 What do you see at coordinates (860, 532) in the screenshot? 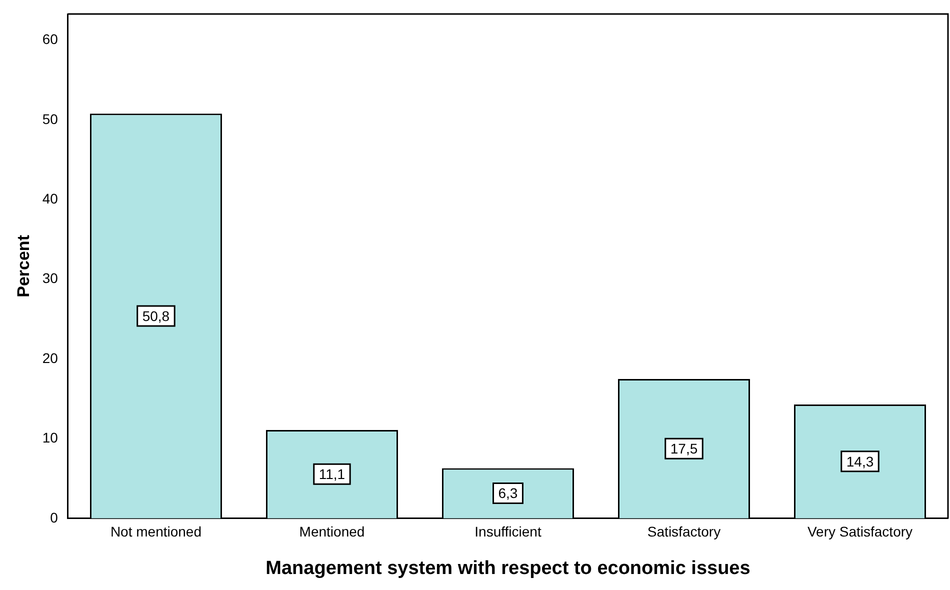
I see `x-tick-label: Very Satisfactory` at bounding box center [860, 532].